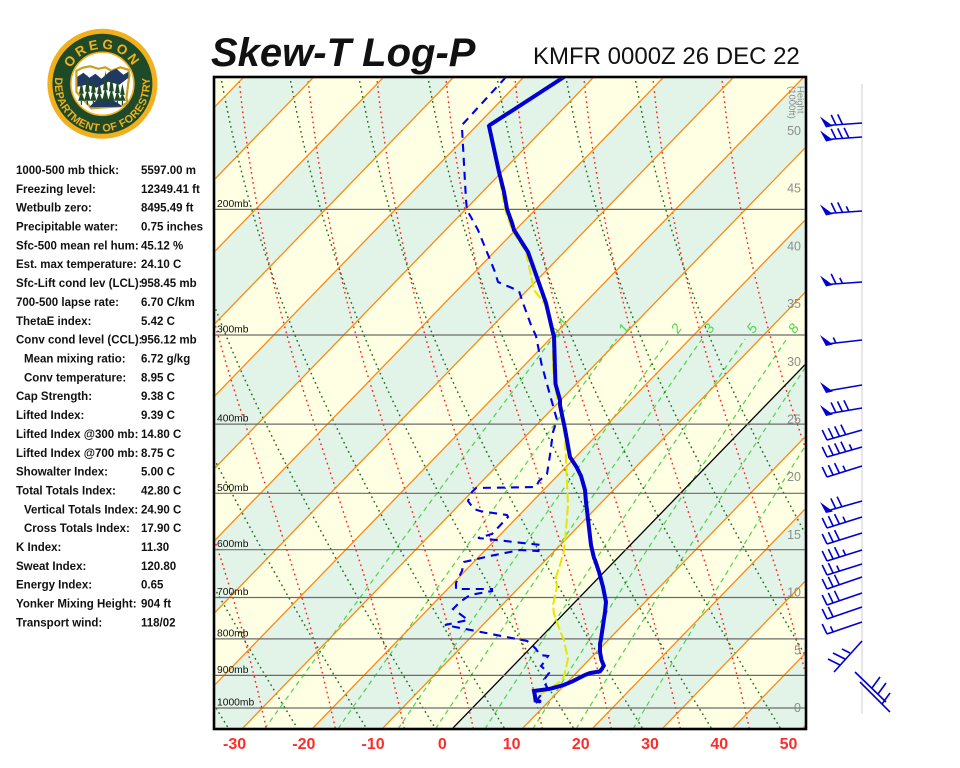 This screenshot has height=768, width=960. What do you see at coordinates (158, 473) in the screenshot?
I see `svg-text: 5.00 C` at bounding box center [158, 473].